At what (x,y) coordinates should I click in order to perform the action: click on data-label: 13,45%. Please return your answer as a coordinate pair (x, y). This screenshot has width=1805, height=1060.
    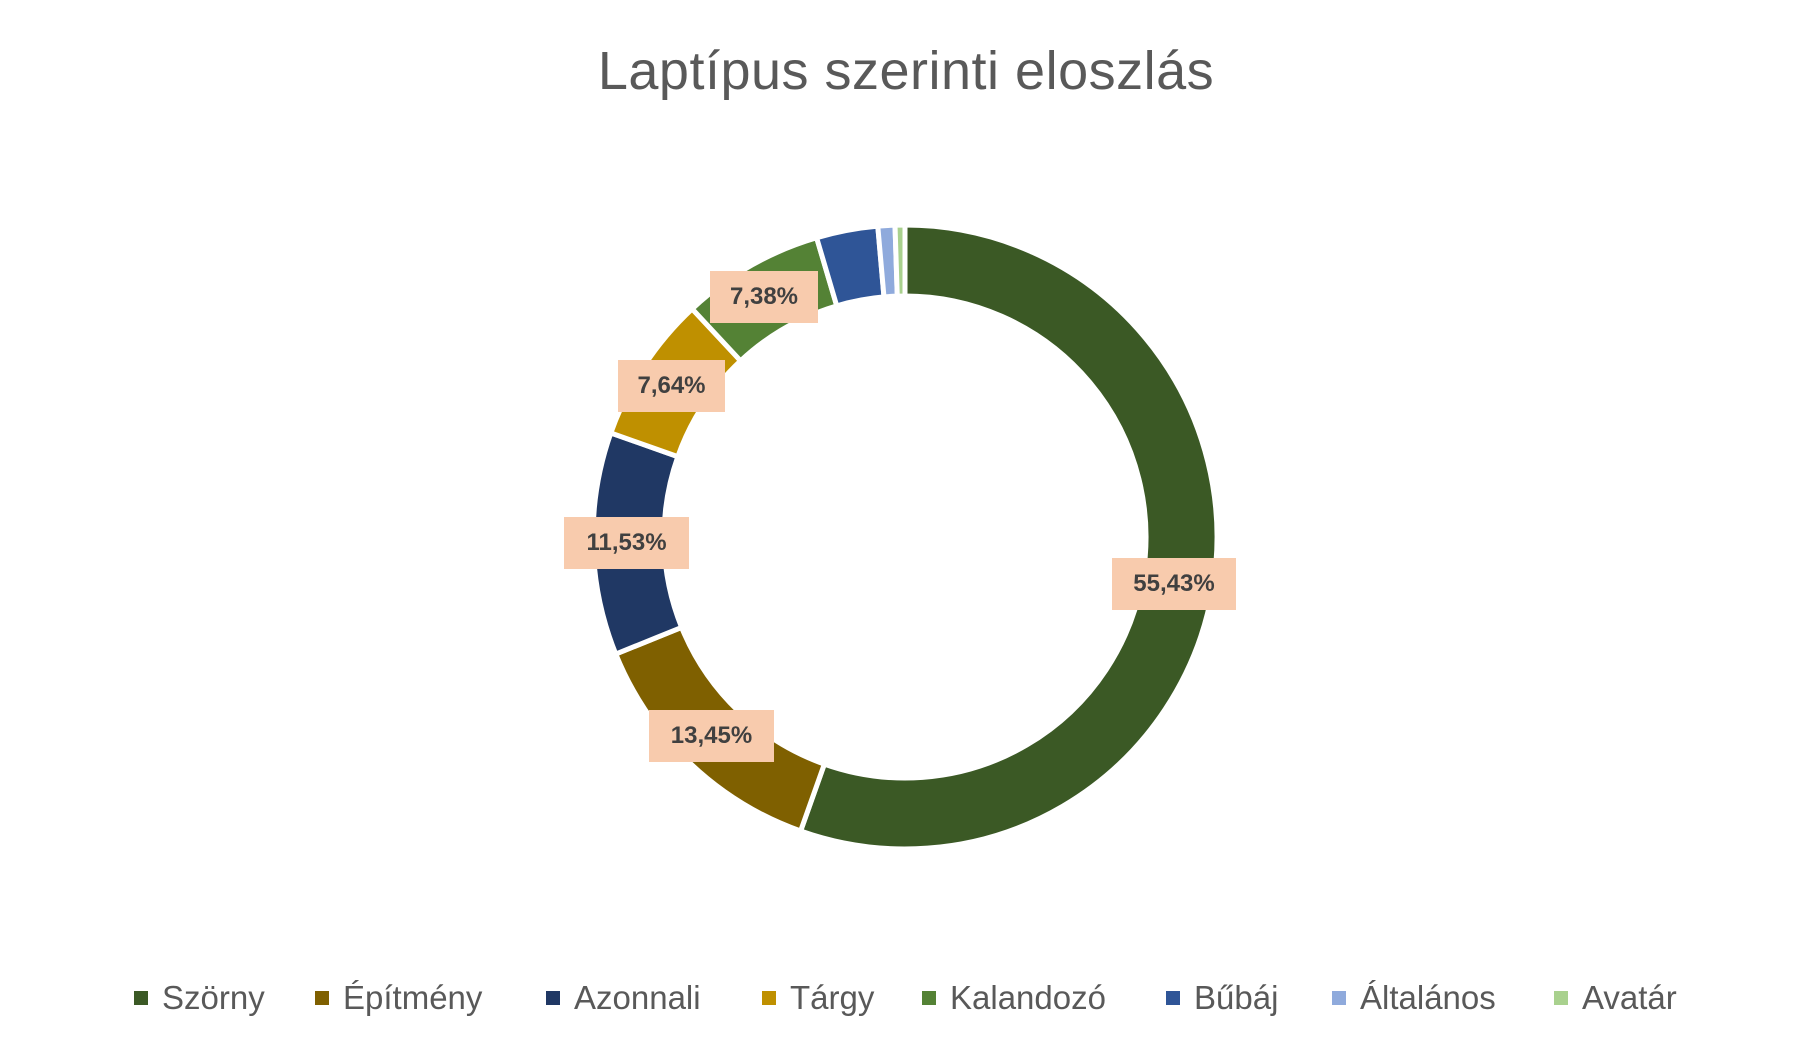
    Looking at the image, I should click on (711, 736).